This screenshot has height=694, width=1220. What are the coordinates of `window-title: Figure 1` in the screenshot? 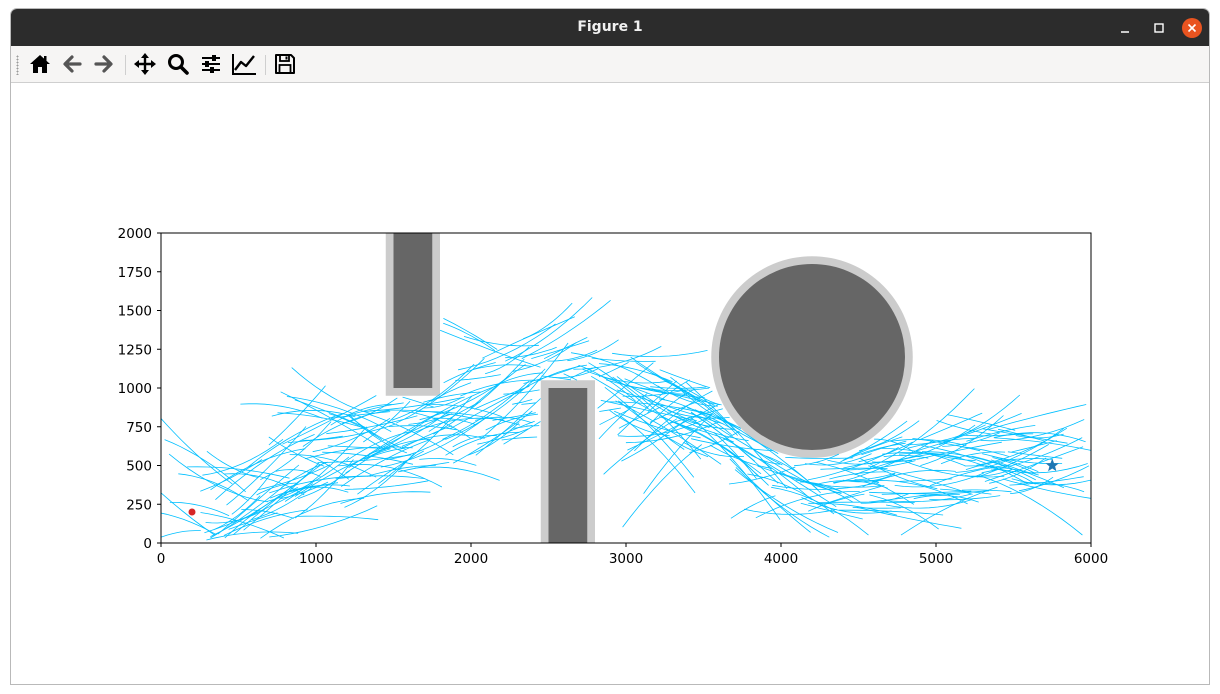 It's located at (610, 27).